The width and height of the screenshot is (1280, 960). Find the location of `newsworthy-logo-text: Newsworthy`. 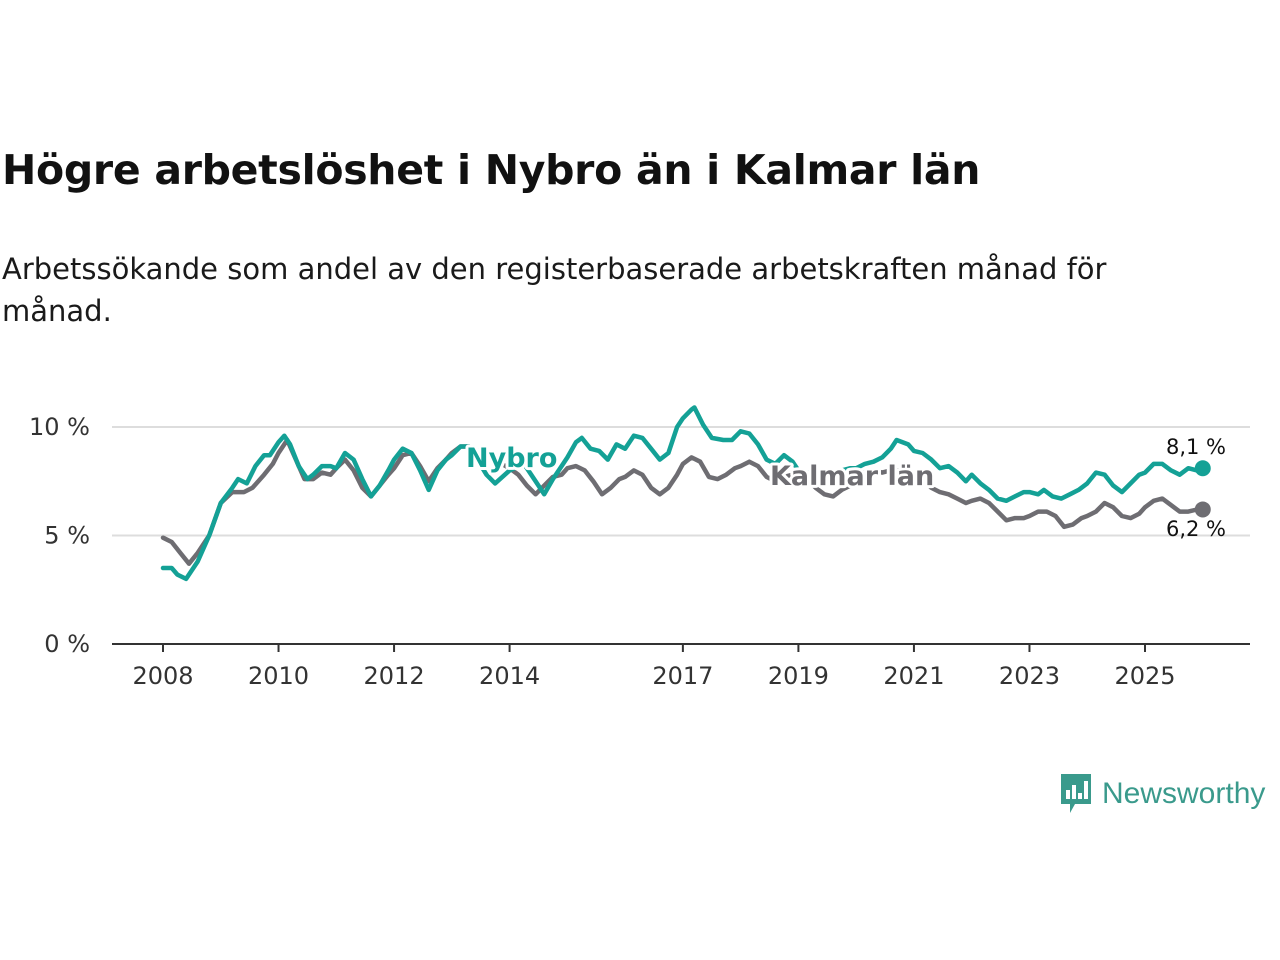

newsworthy-logo-text: Newsworthy is located at coordinates (1184, 793).